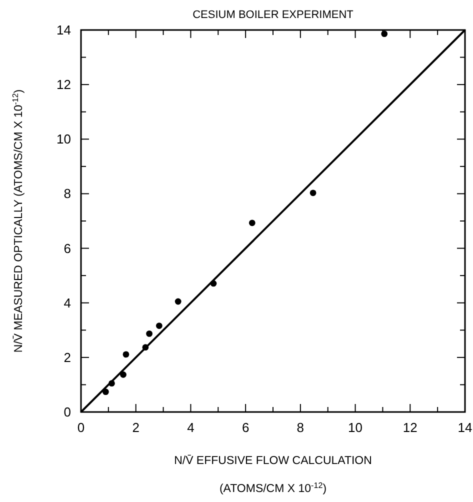 This screenshot has width=473, height=502. Describe the element at coordinates (63, 30) in the screenshot. I see `y-tick-label: 14` at that location.